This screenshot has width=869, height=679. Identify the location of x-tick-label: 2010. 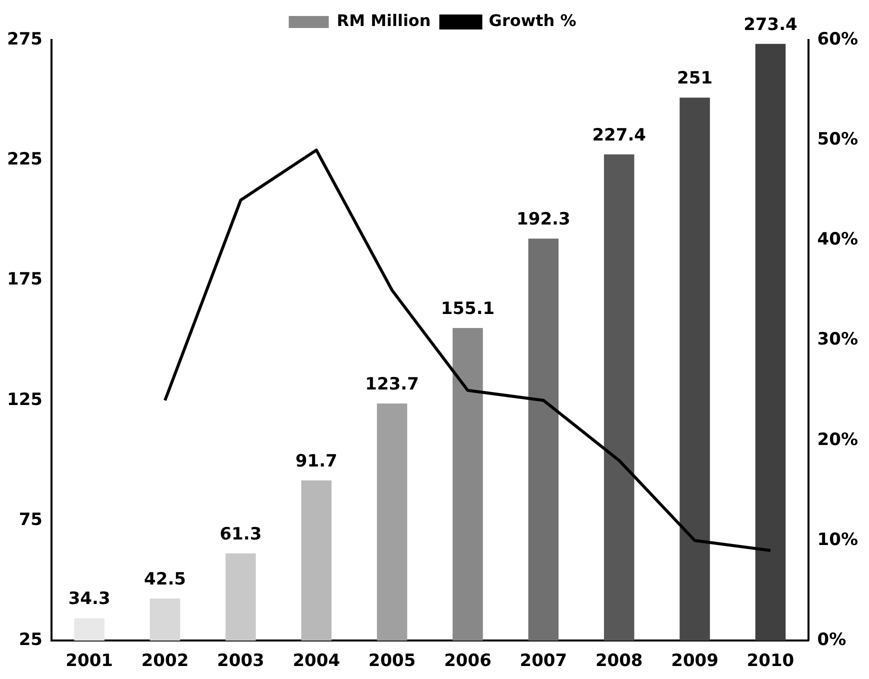
(770, 661).